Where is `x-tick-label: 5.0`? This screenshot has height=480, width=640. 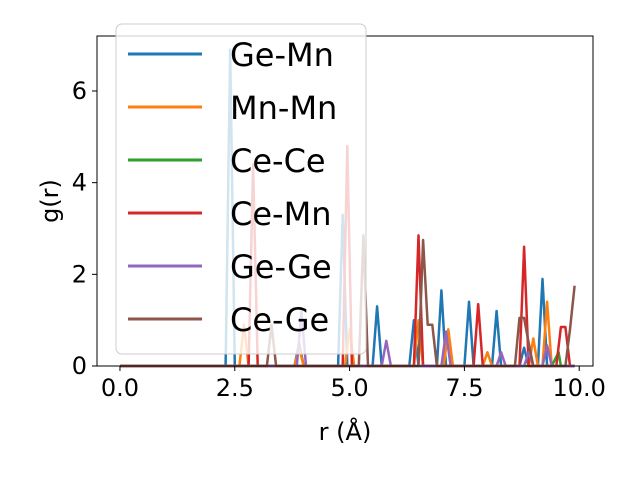 x-tick-label: 5.0 is located at coordinates (350, 388).